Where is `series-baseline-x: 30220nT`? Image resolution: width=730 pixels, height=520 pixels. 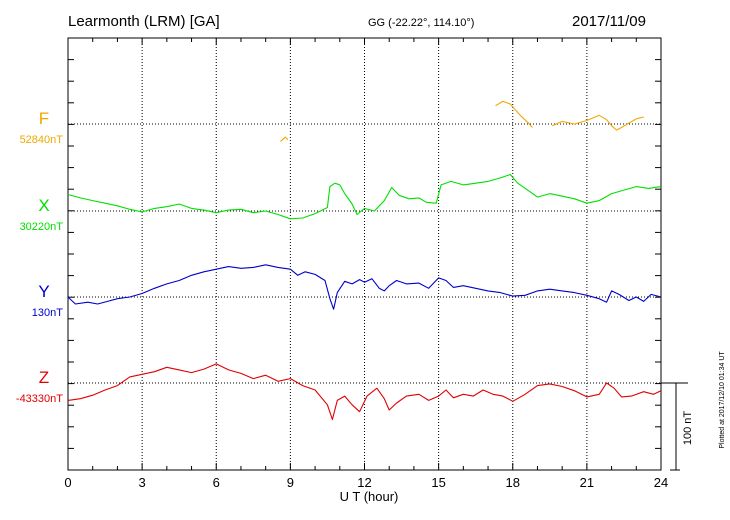 series-baseline-x: 30220nT is located at coordinates (42, 227).